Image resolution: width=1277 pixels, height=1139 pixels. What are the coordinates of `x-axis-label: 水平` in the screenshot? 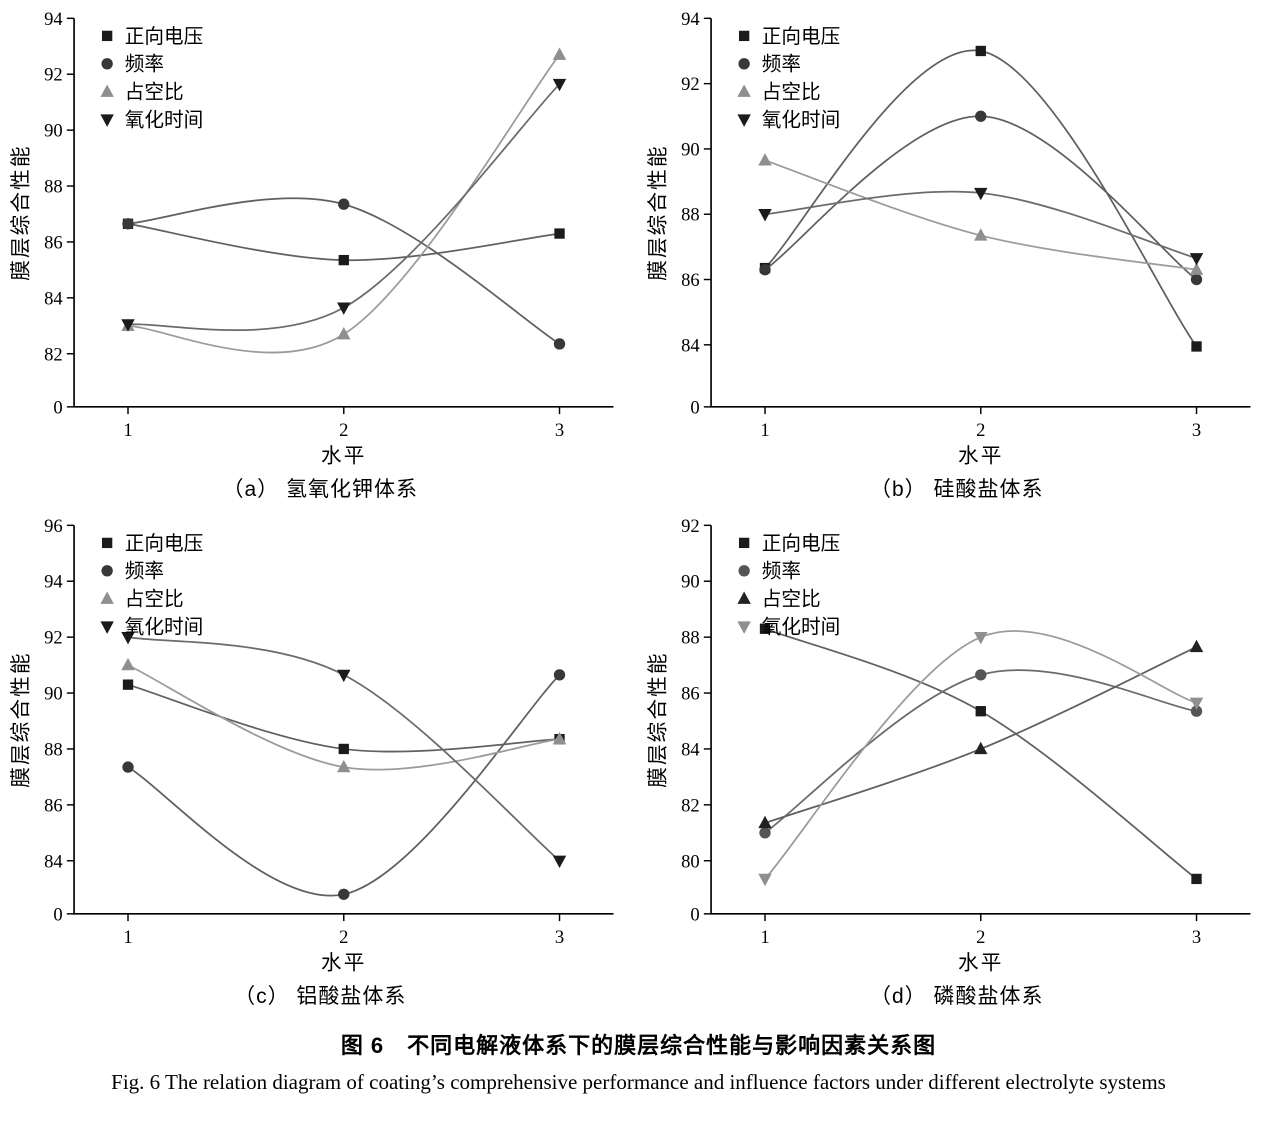 It's located at (980, 963).